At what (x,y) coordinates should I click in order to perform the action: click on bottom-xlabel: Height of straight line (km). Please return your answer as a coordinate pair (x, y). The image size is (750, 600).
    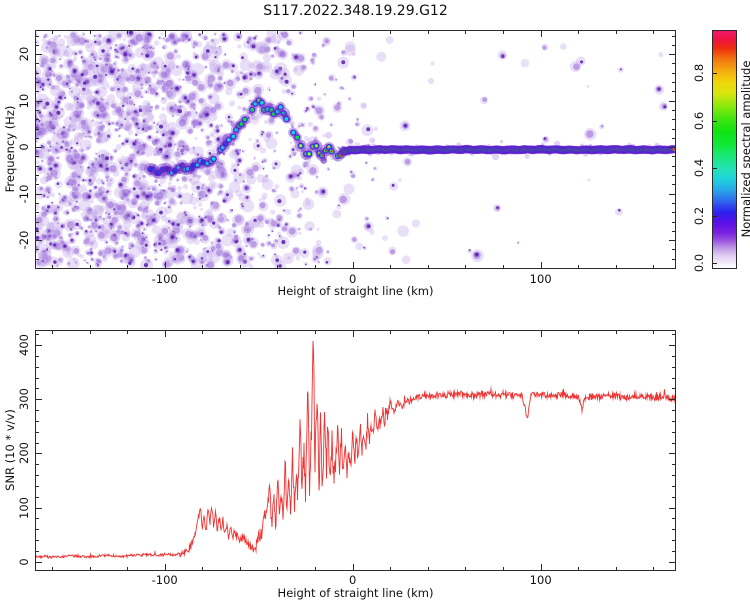
    Looking at the image, I should click on (355, 593).